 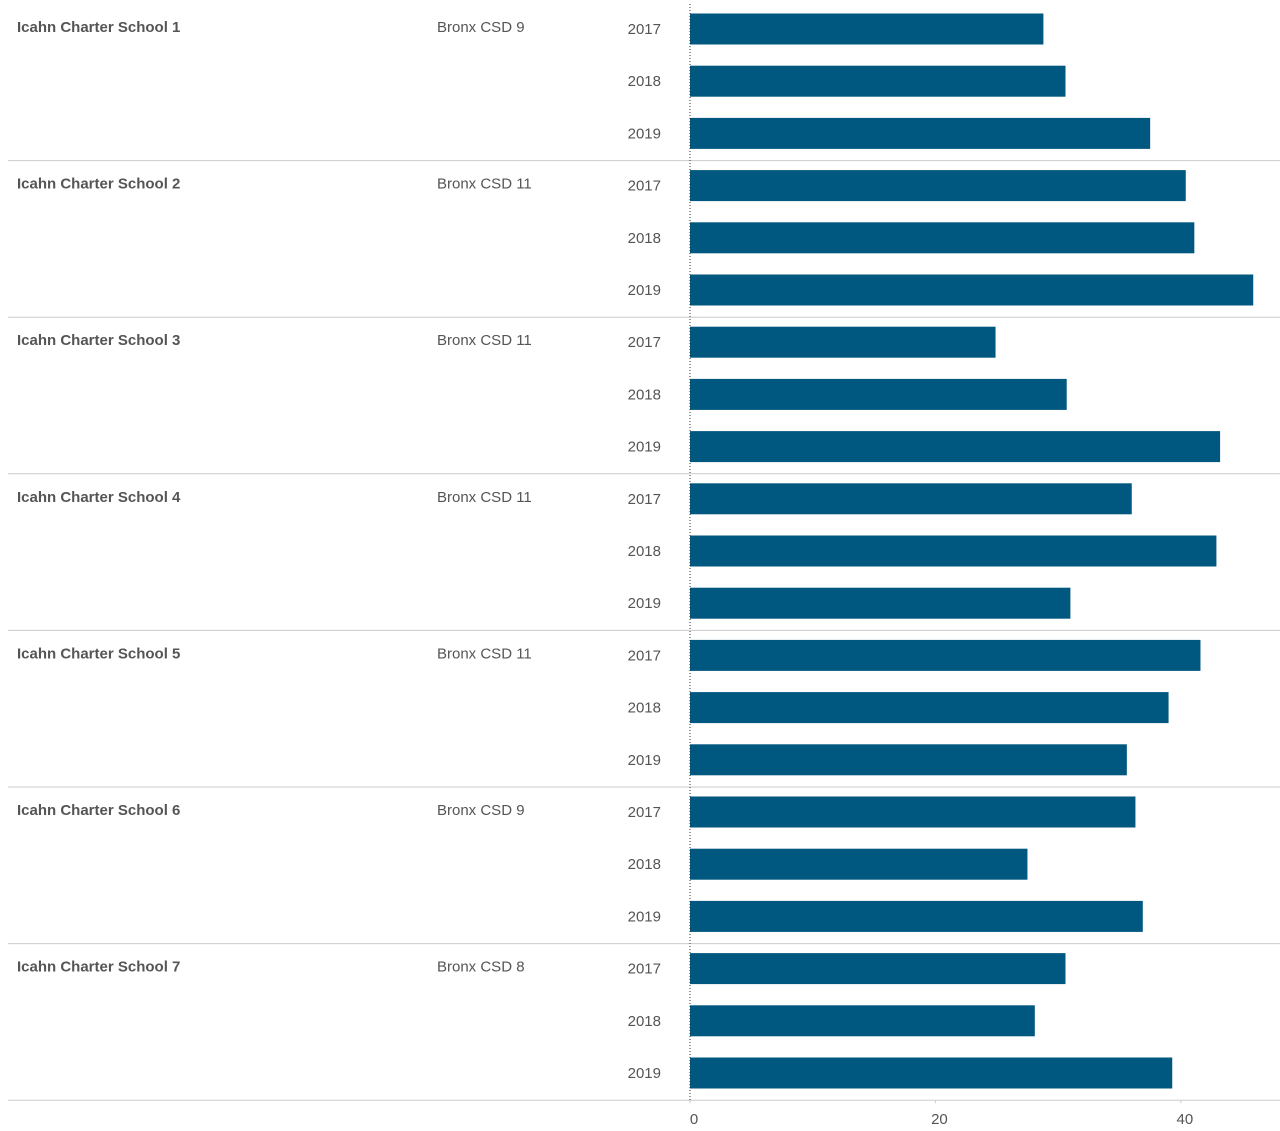 I want to click on school-name: Icahn Charter School 3, so click(x=98, y=340).